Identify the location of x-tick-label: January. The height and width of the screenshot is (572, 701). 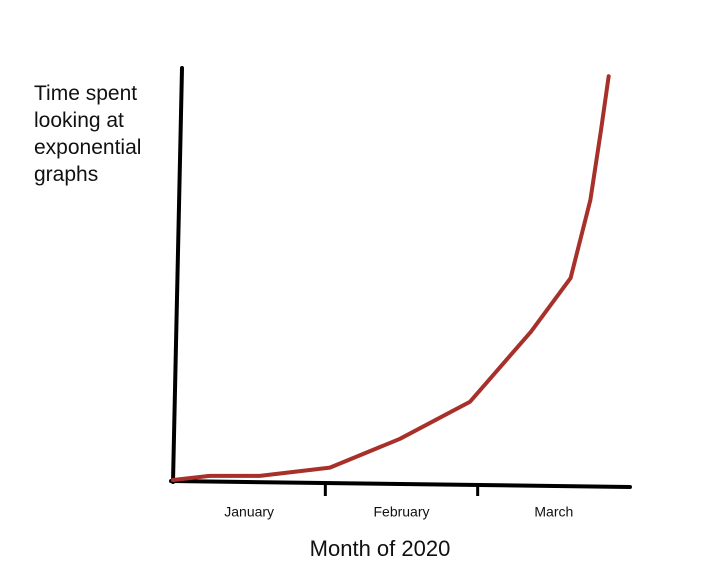
(249, 512).